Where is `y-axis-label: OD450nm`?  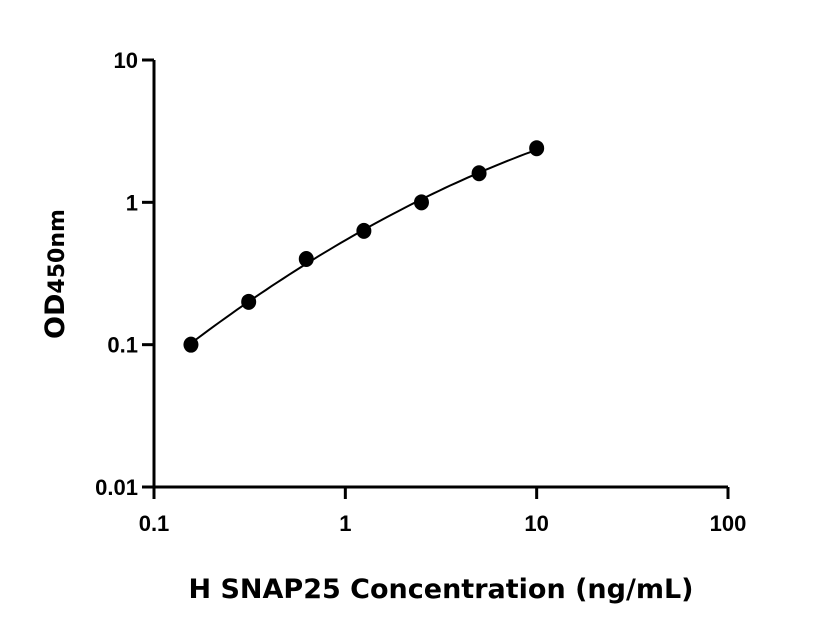 y-axis-label: OD450nm is located at coordinates (55, 274).